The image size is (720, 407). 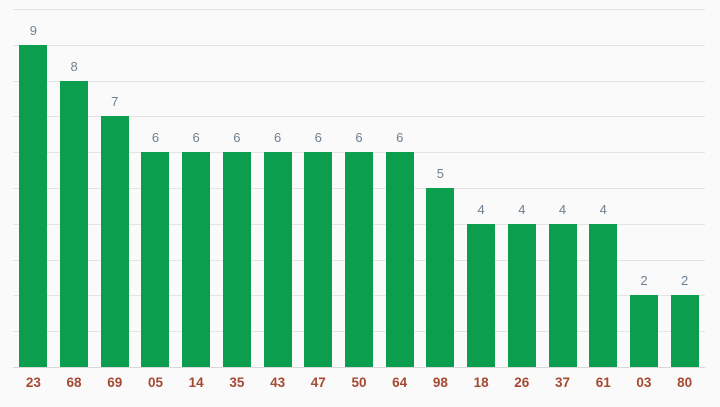 What do you see at coordinates (278, 382) in the screenshot?
I see `x-axis-label: 43` at bounding box center [278, 382].